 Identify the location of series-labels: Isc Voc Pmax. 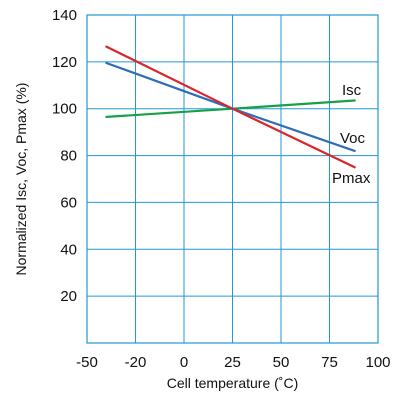
(351, 134).